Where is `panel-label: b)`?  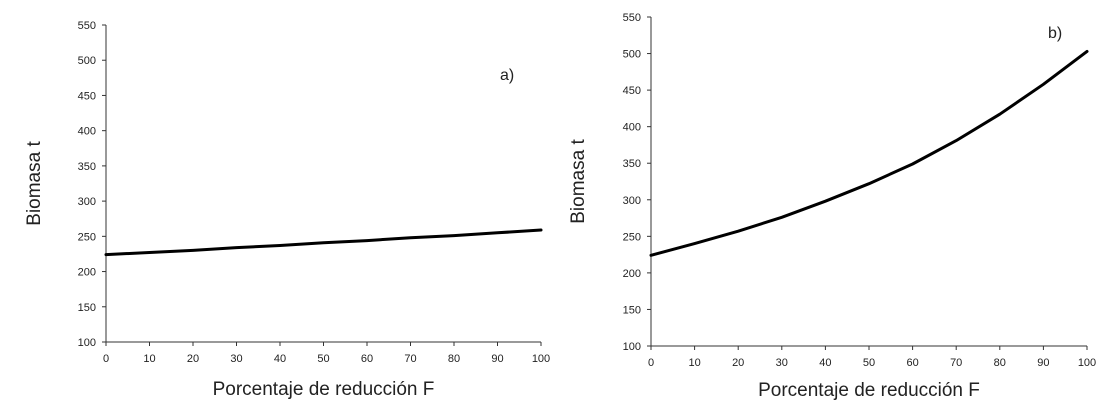 panel-label: b) is located at coordinates (1055, 33).